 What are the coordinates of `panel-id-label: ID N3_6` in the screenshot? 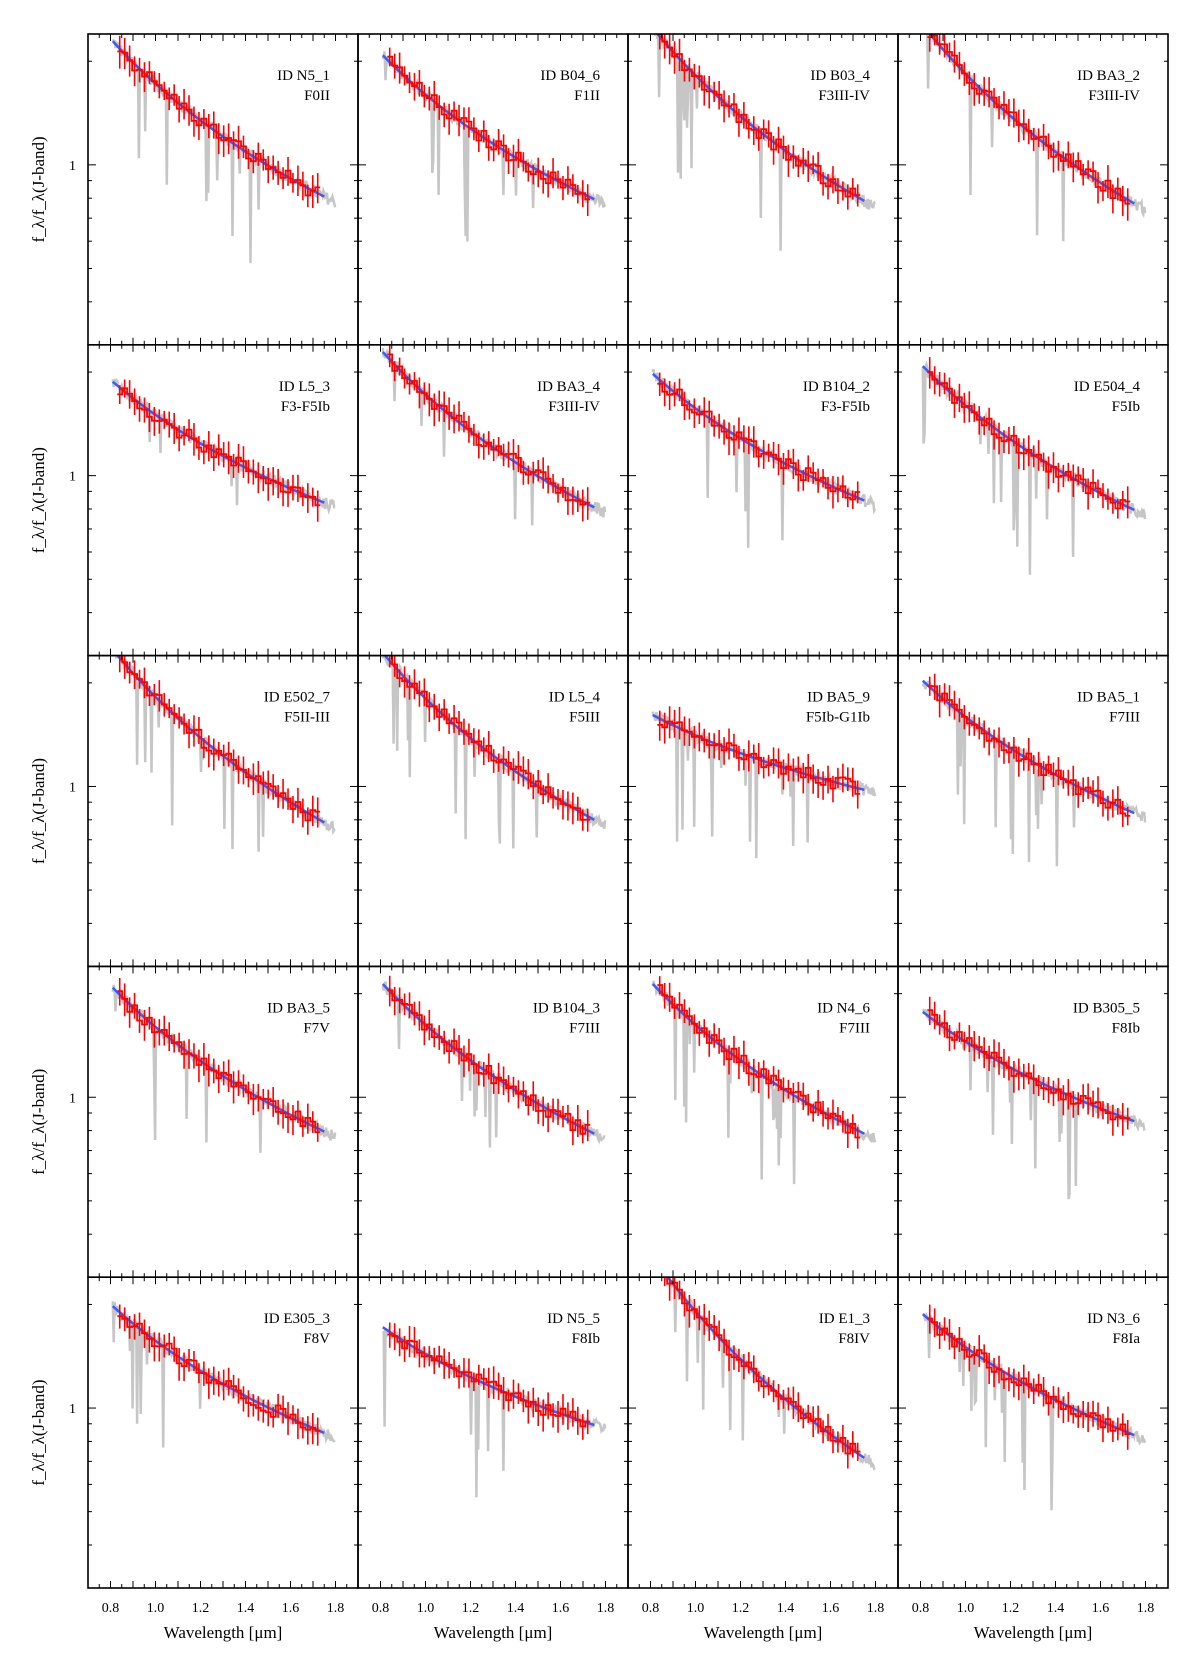 It's located at (1113, 1319).